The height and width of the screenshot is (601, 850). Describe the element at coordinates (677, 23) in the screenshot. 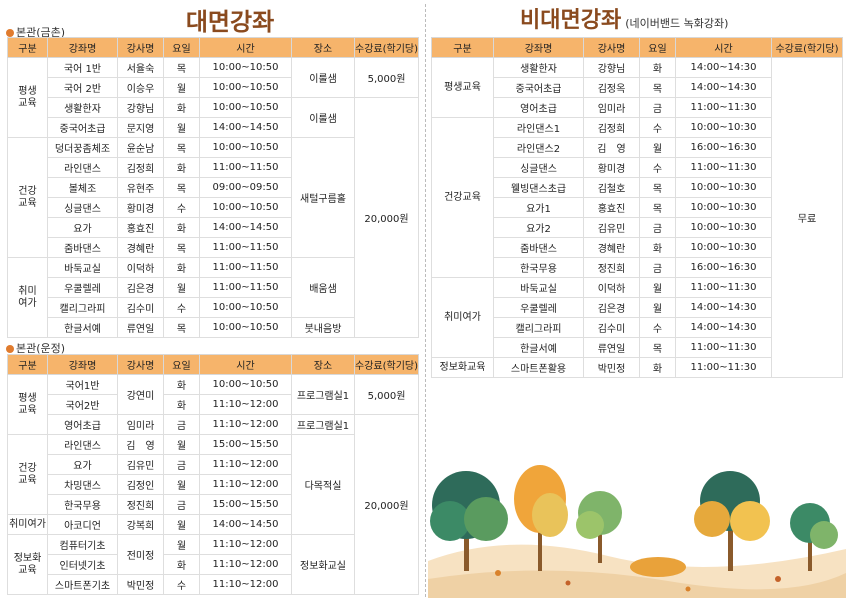

I see `online-subtitle: (네이버밴드 녹화강좌)` at that location.